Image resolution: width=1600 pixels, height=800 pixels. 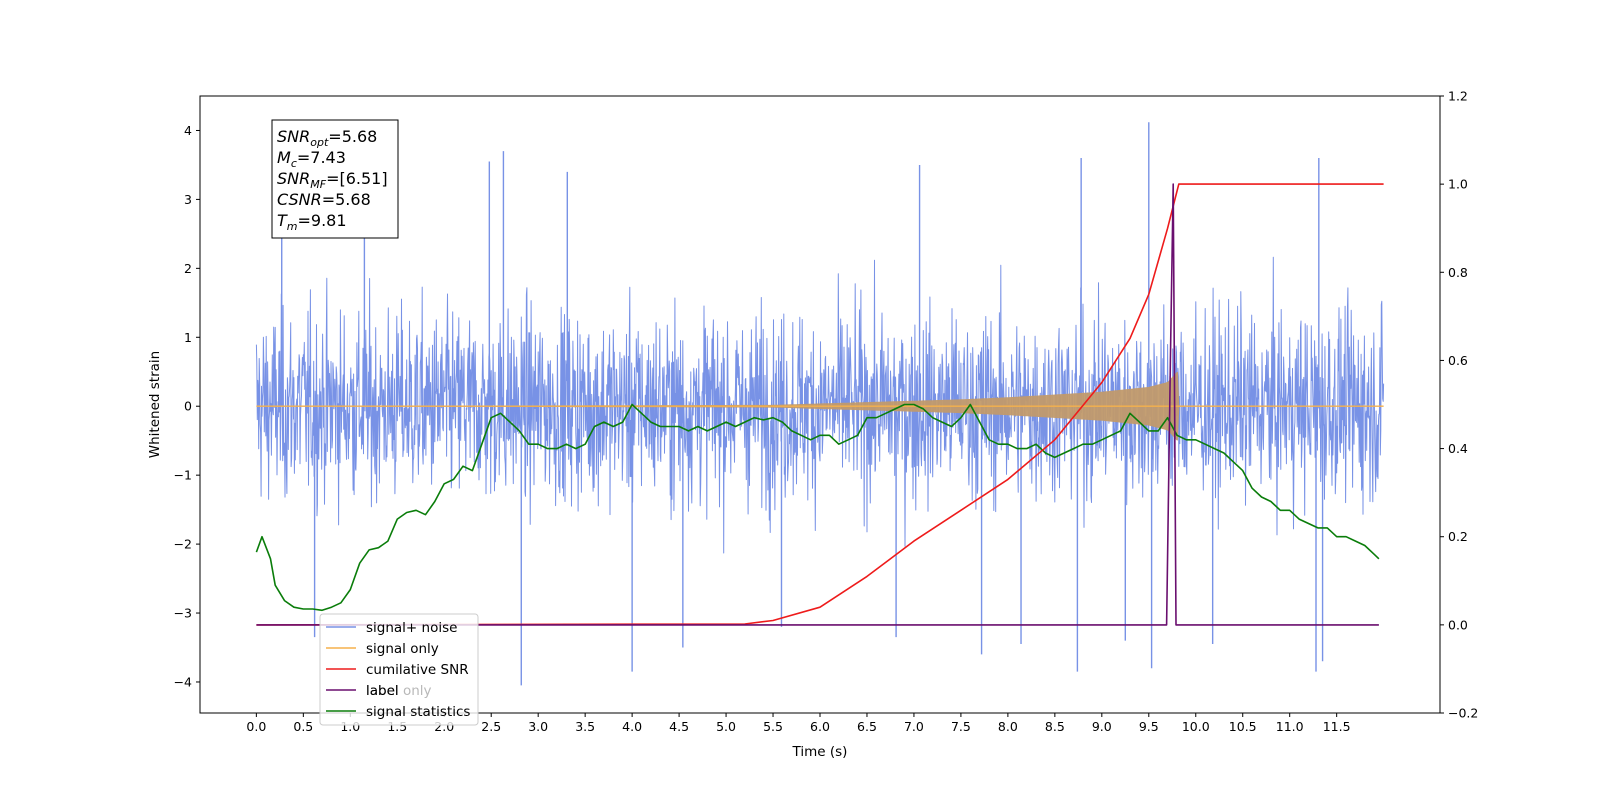 I want to click on y-tick-label: 4, so click(x=188, y=130).